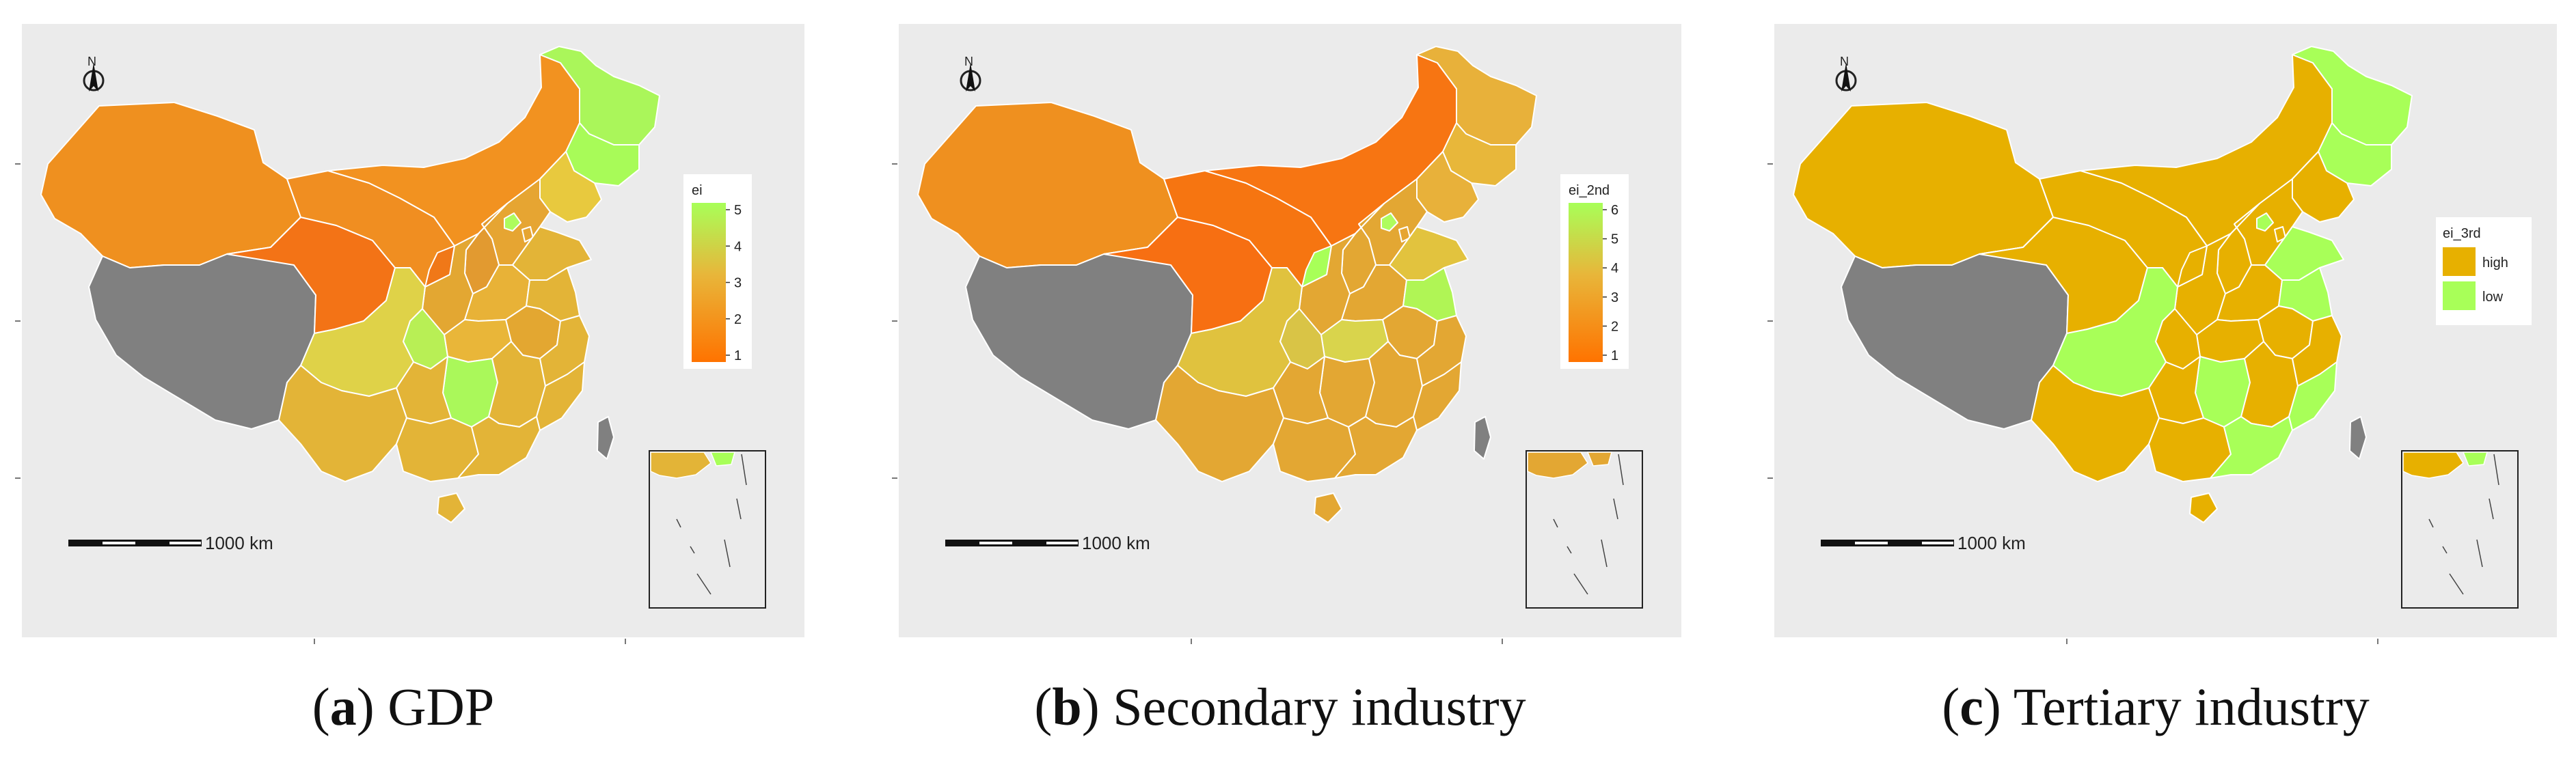 This screenshot has height=778, width=2576. I want to click on panel-caption: (a) GDP, so click(403, 707).